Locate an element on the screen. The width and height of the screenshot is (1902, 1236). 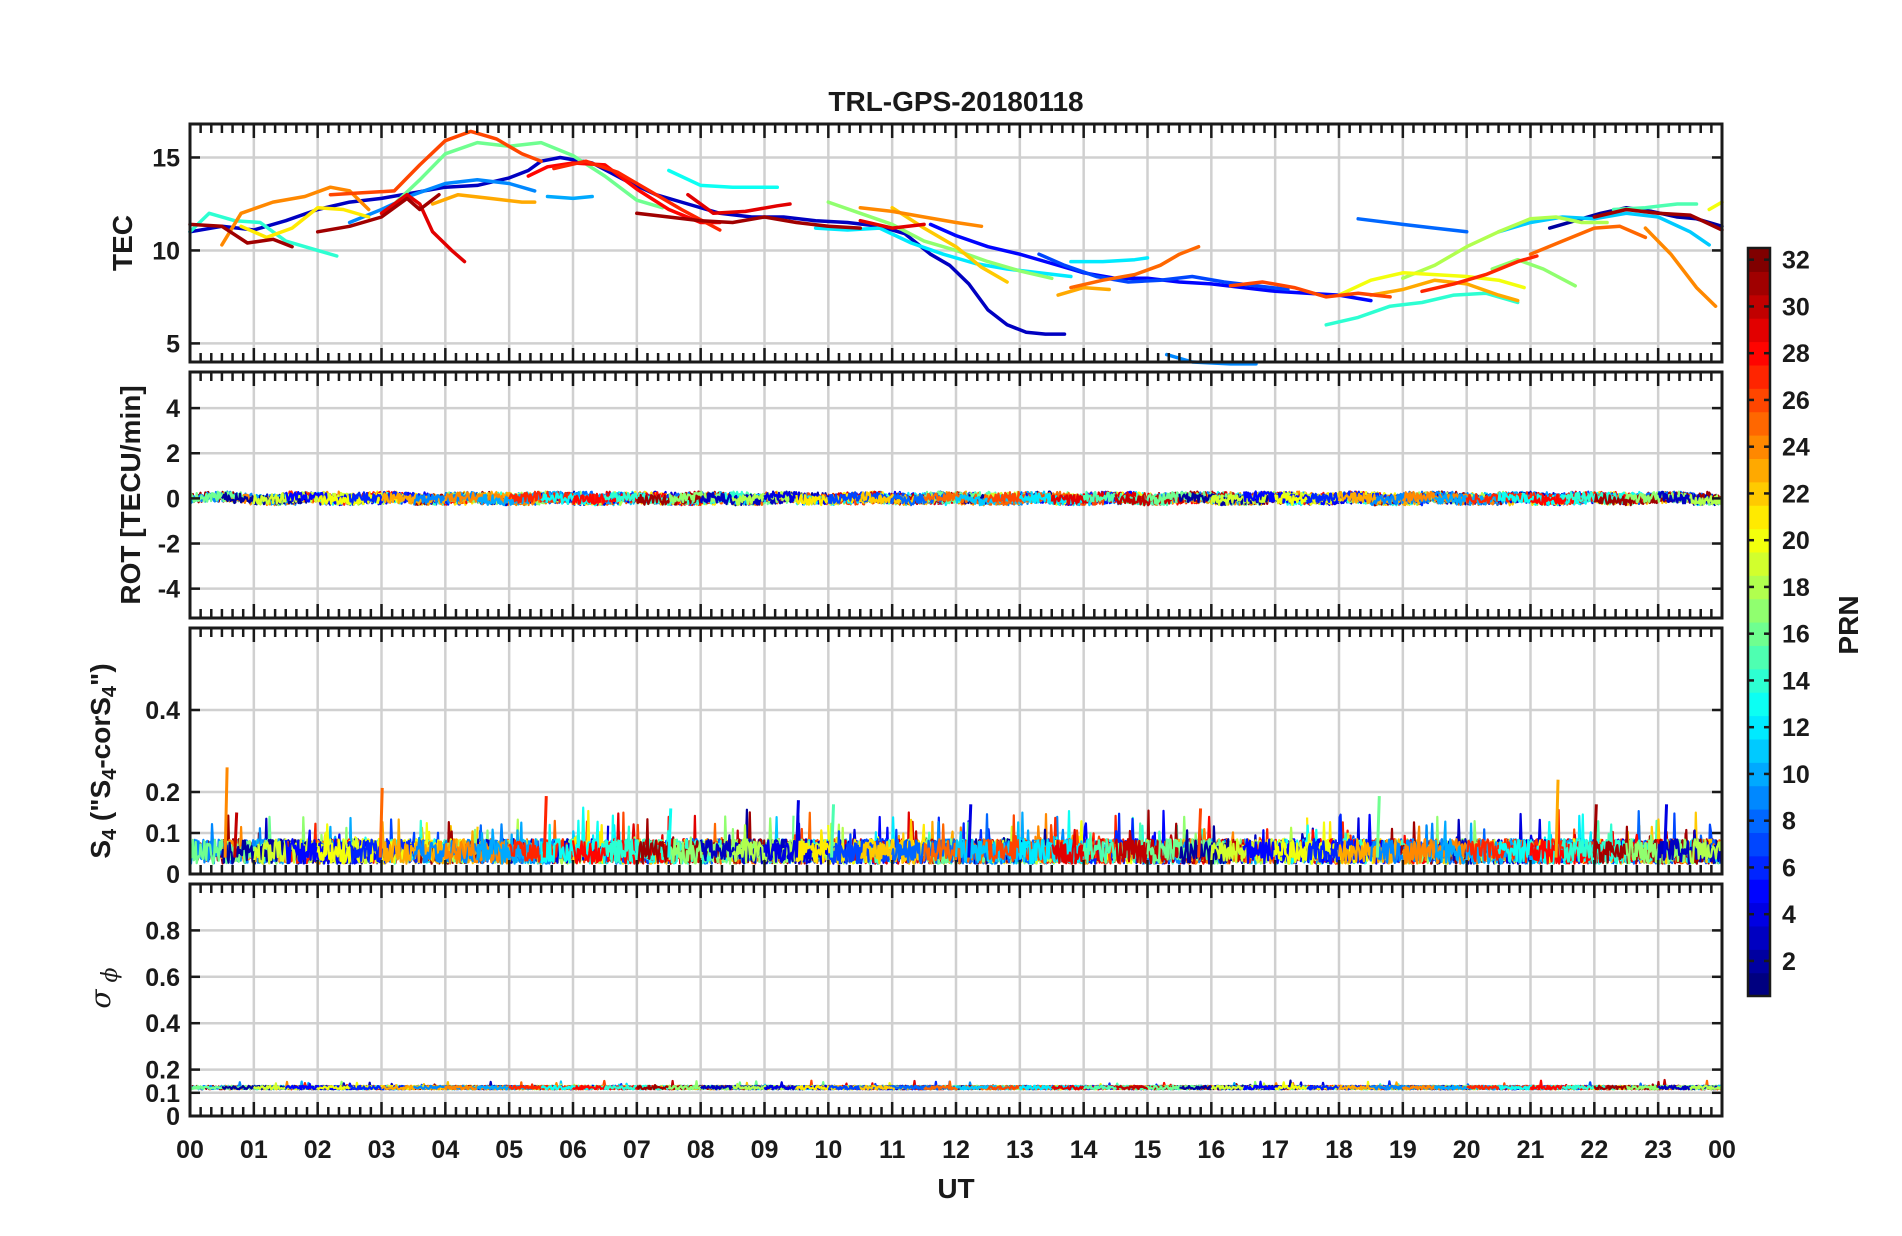
colorbar-tick-label: 16 is located at coordinates (1796, 635).